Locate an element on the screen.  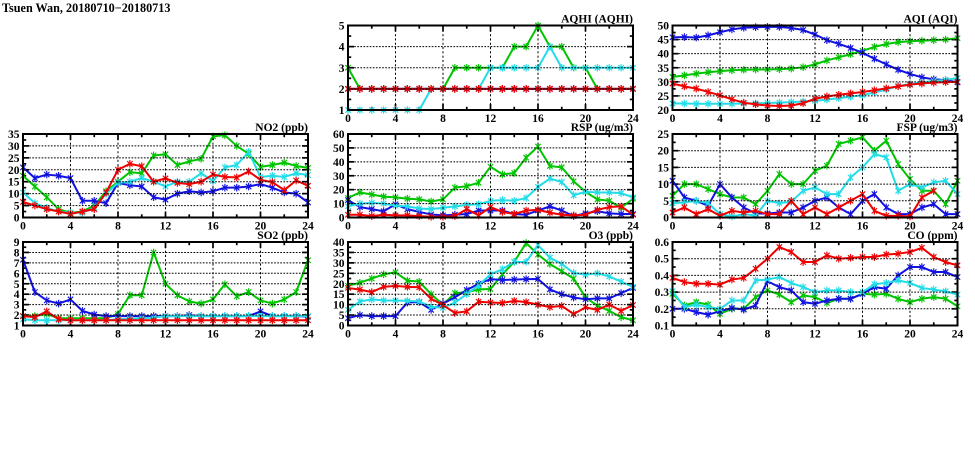
svg-text: AQI (AQI) is located at coordinates (931, 19).